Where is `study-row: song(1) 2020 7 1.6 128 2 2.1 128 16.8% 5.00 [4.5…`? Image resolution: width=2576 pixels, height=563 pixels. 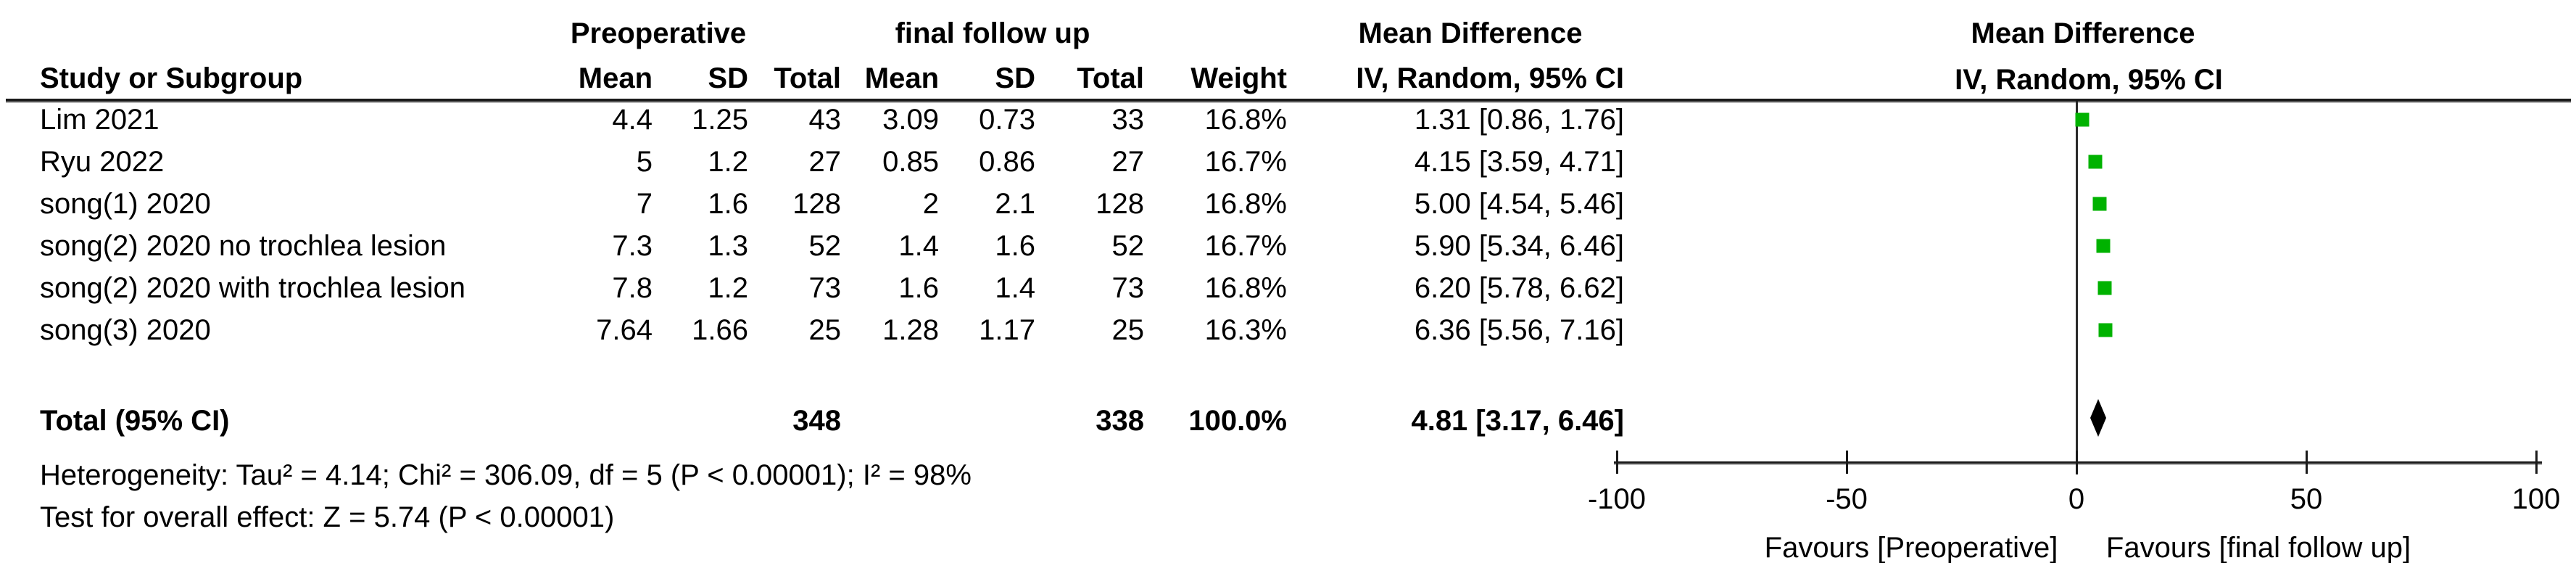 study-row: song(1) 2020 7 1.6 128 2 2.1 128 16.8% 5.00 [4.5… is located at coordinates (1288, 204).